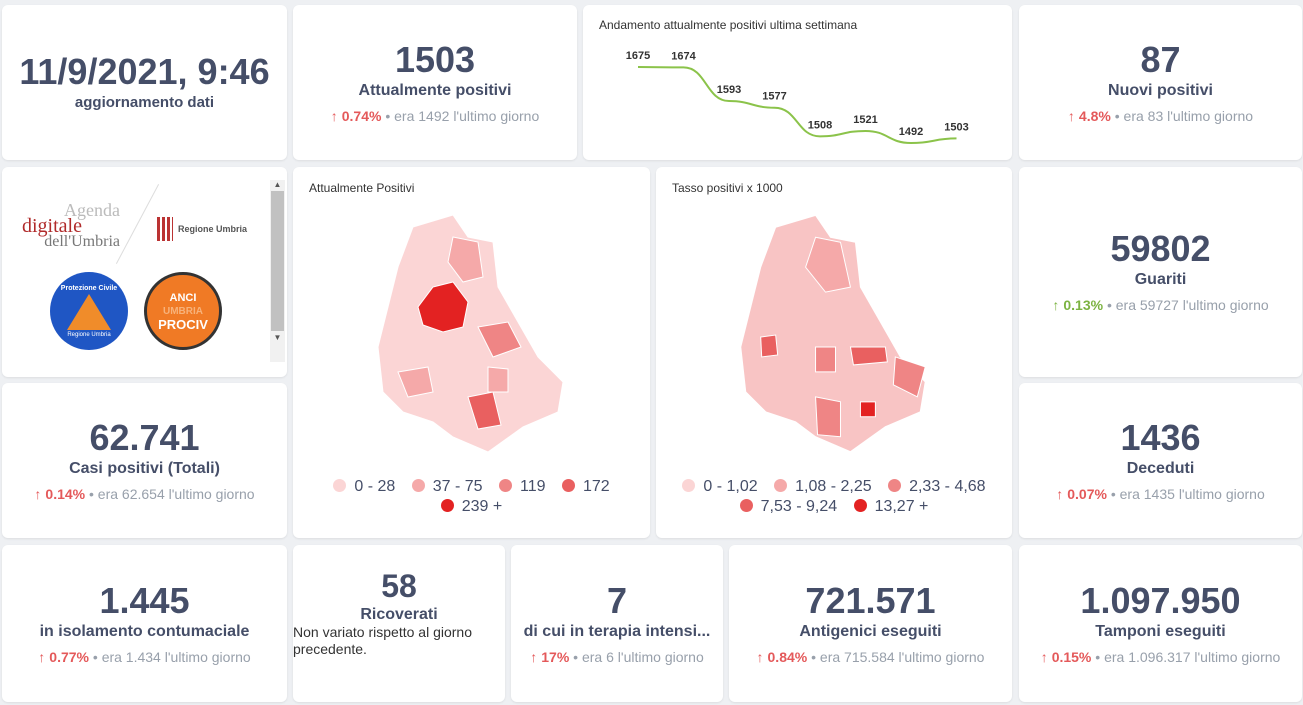  I want to click on logo-text: Protezione Civile, so click(89, 288).